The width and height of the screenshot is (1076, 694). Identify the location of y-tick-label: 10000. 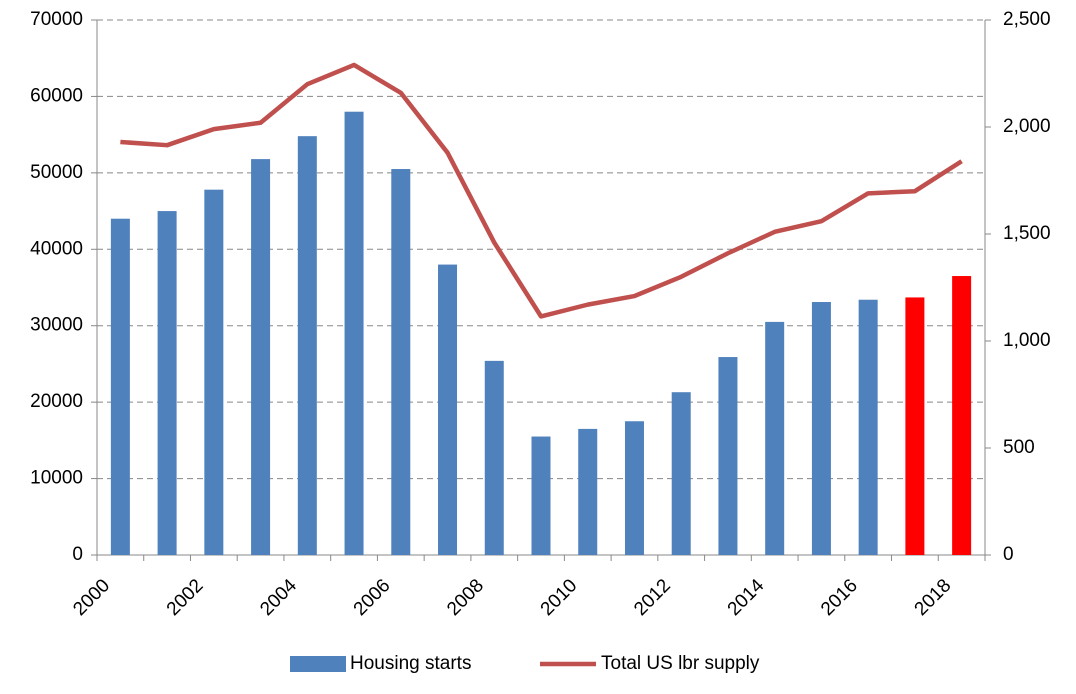
(56, 478).